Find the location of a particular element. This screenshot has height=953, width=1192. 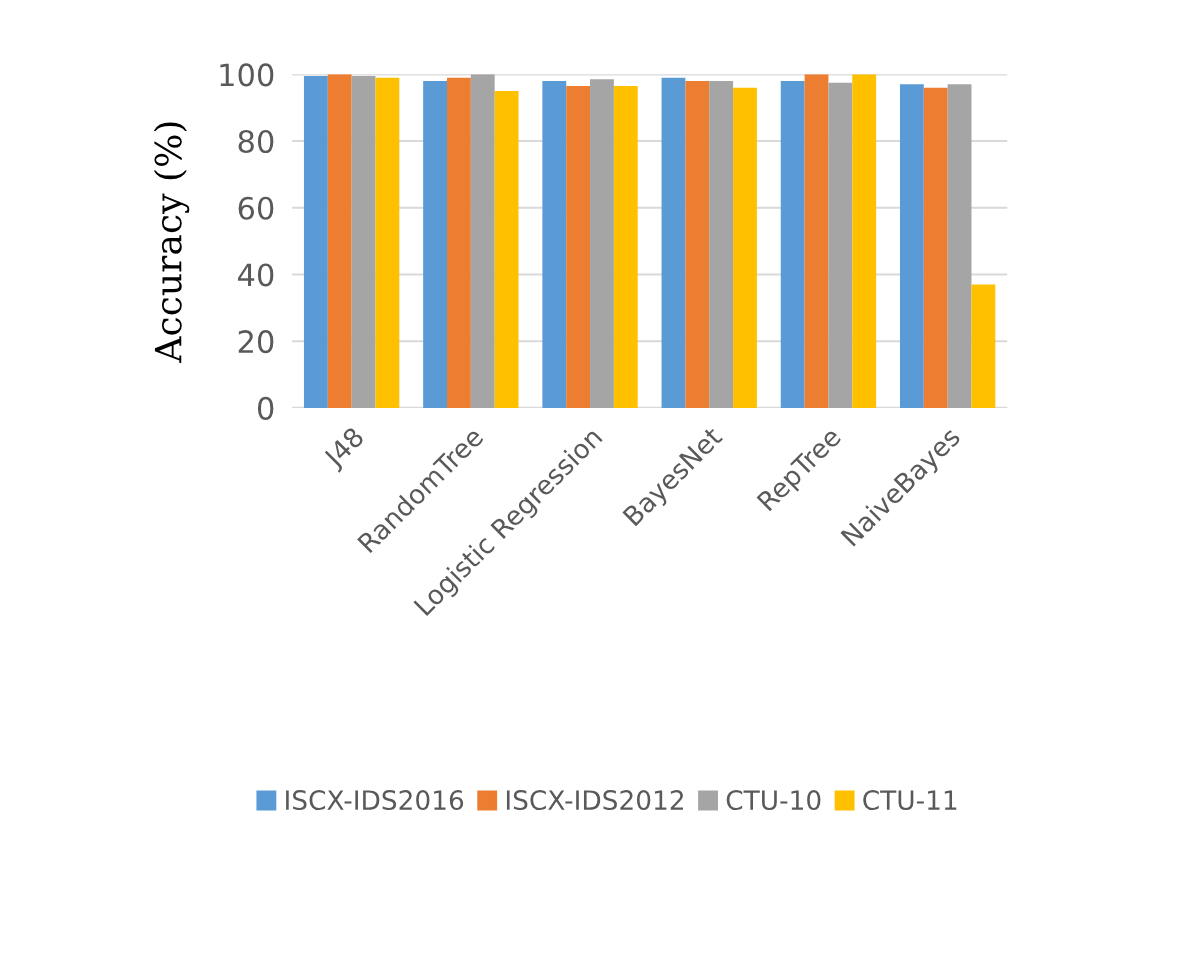

y-tick-label: 100 is located at coordinates (247, 75).